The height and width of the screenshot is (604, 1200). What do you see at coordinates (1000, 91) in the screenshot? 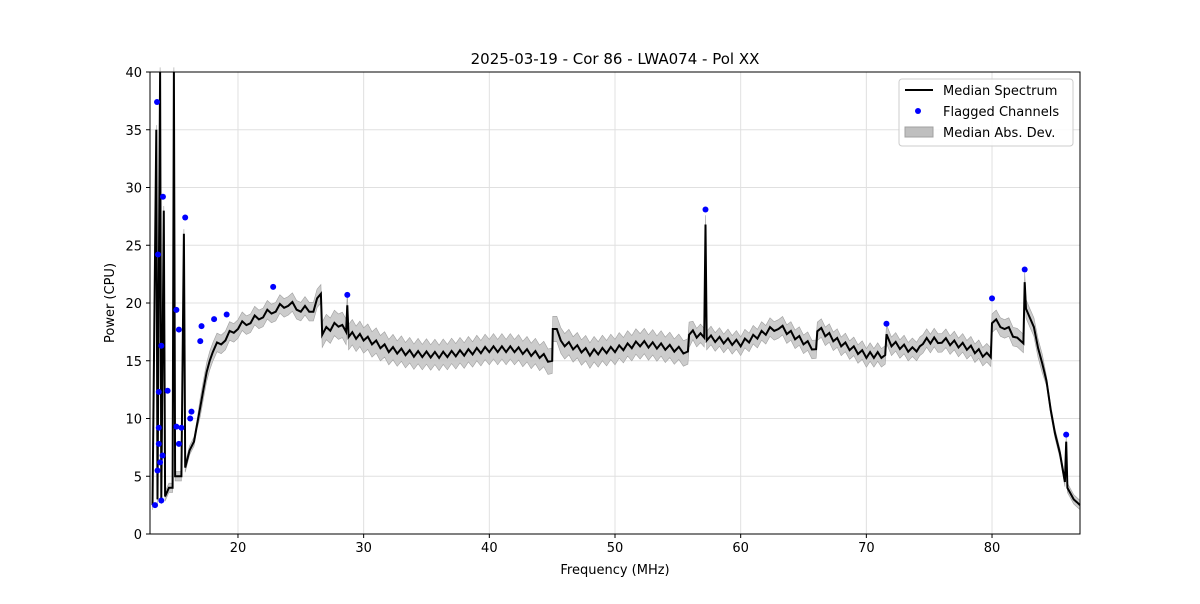
I see `legend-median-label: Median Spectrum` at bounding box center [1000, 91].